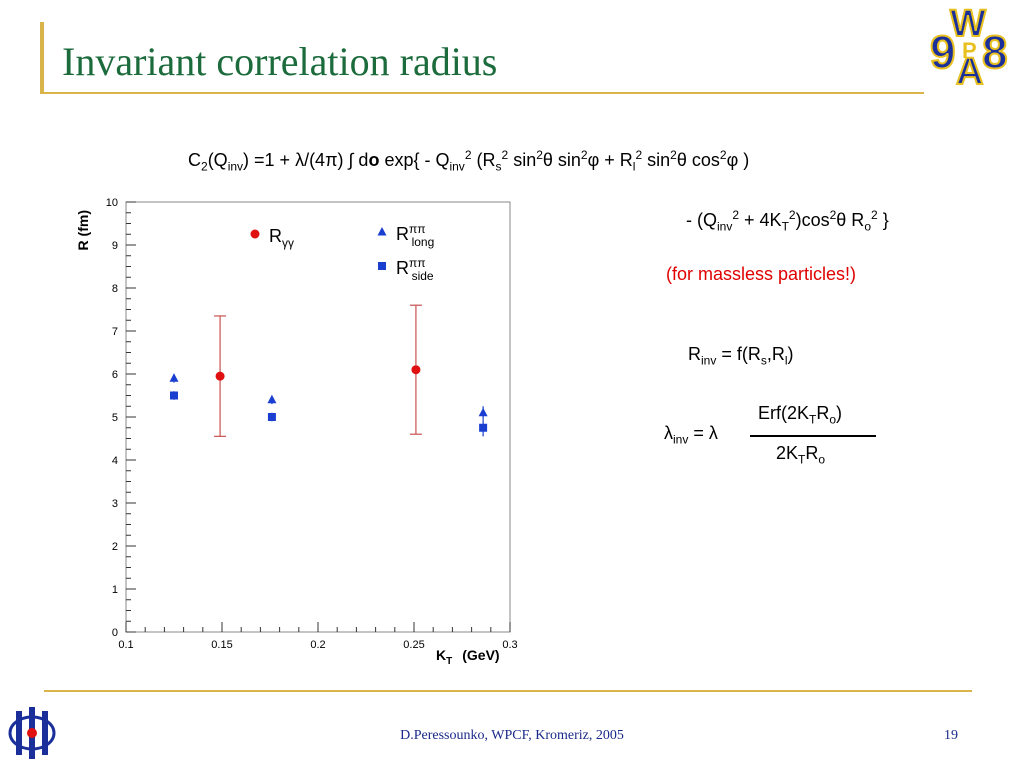 Image resolution: width=1024 pixels, height=768 pixels. I want to click on y-tick-label: 7, so click(115, 332).